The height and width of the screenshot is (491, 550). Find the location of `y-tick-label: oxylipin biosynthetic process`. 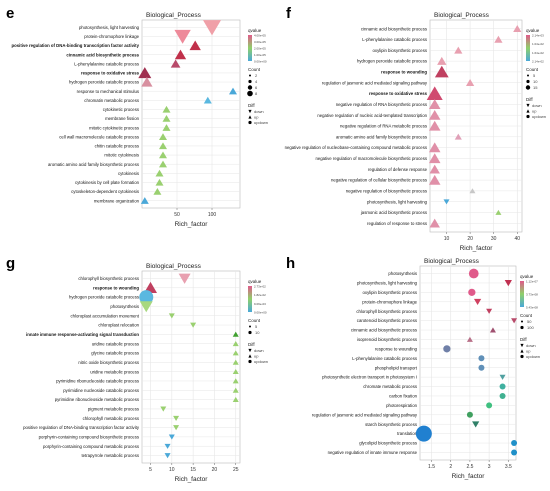

y-tick-label: oxylipin biosynthetic process is located at coordinates (390, 292).